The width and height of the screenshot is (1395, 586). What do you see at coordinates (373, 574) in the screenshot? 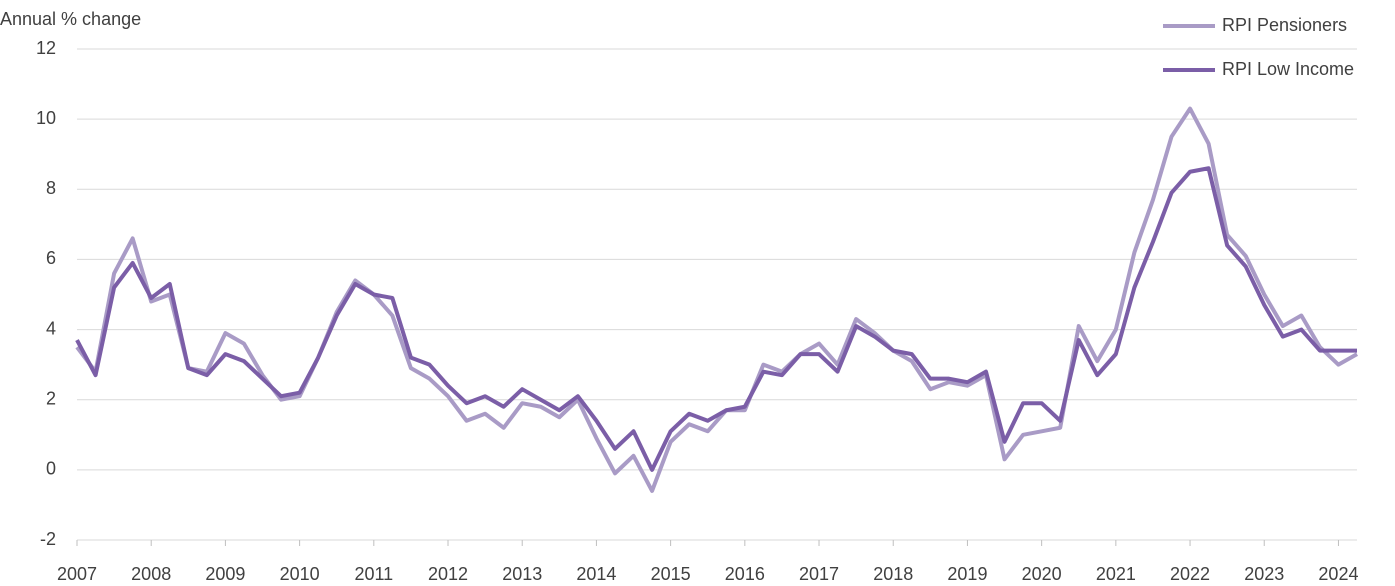
I see `x-tick-label: 2011` at bounding box center [373, 574].